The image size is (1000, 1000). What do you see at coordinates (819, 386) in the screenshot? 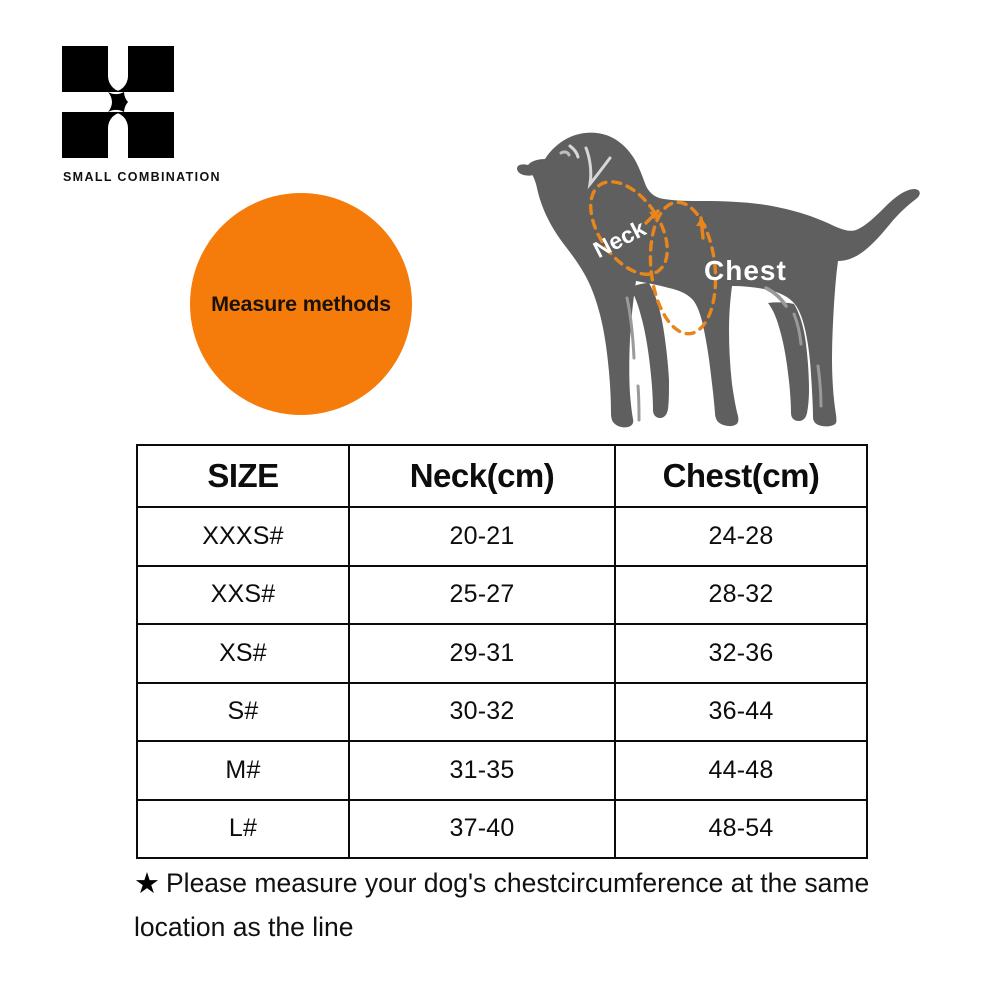
I see `dog-rump-crease` at bounding box center [819, 386].